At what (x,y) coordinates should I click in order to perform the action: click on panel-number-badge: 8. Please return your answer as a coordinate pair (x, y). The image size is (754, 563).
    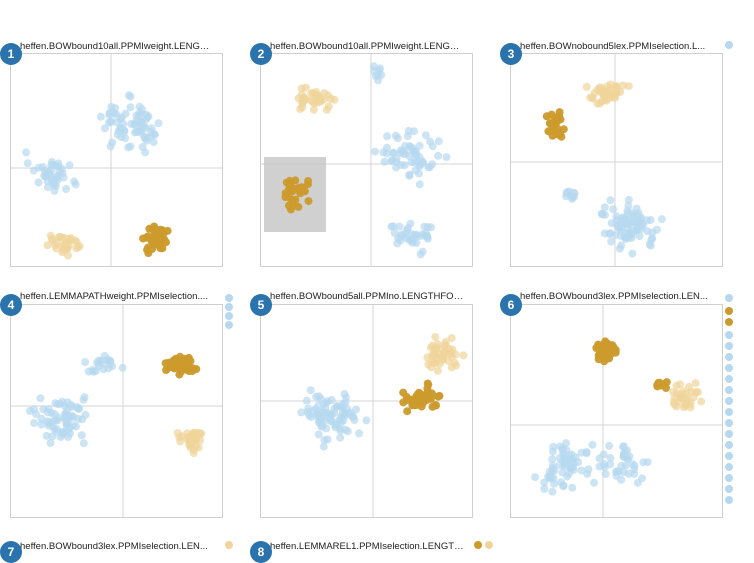
    Looking at the image, I should click on (261, 552).